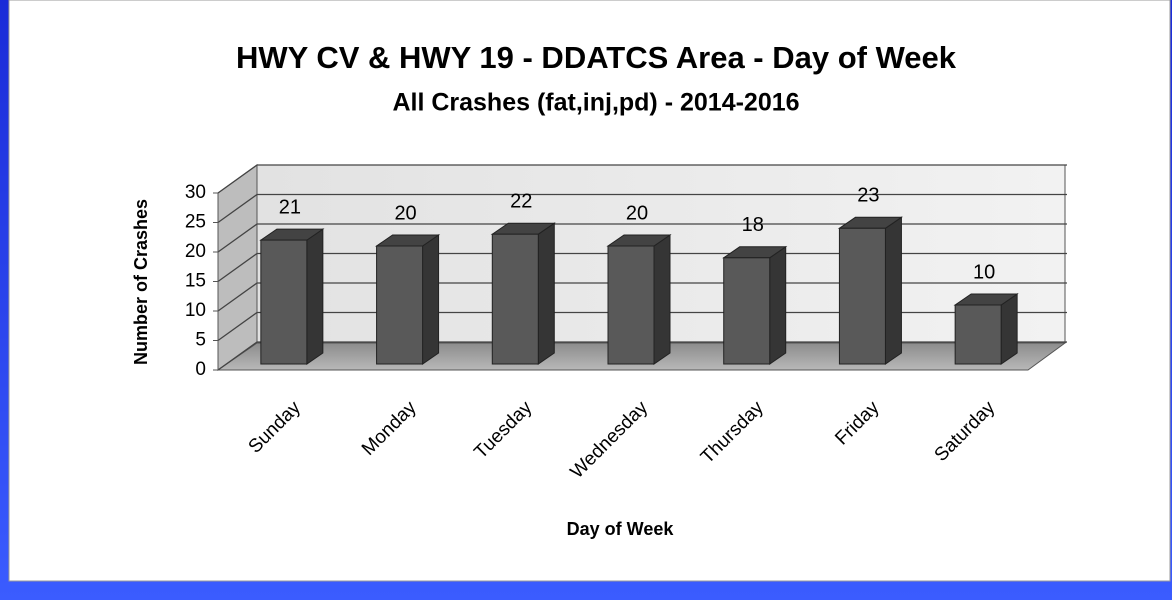 This screenshot has height=605, width=1172. What do you see at coordinates (141, 282) in the screenshot?
I see `y-axis-title: Number of Crashes` at bounding box center [141, 282].